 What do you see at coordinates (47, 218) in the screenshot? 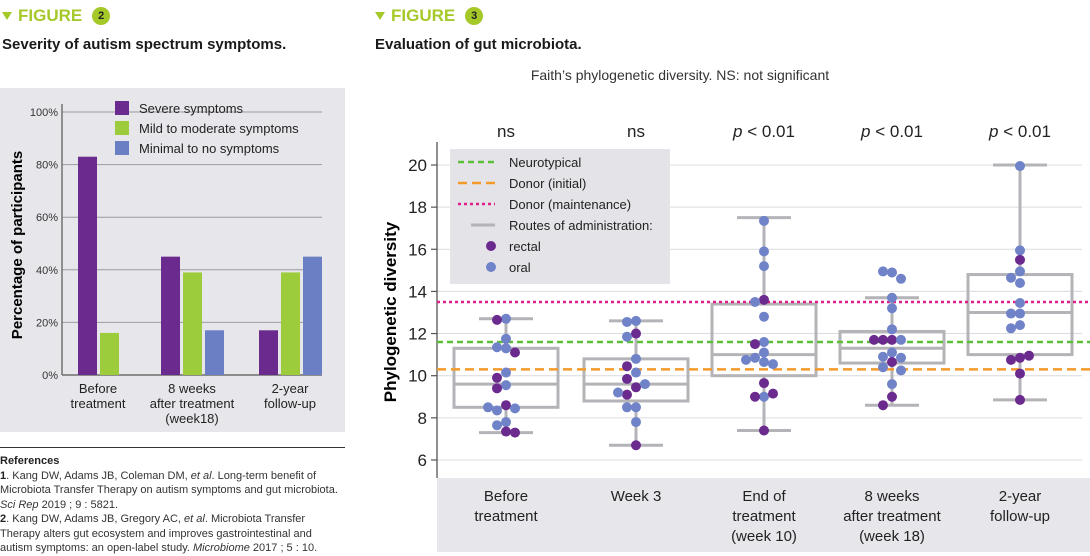
I see `y-tick-label: 60%` at bounding box center [47, 218].